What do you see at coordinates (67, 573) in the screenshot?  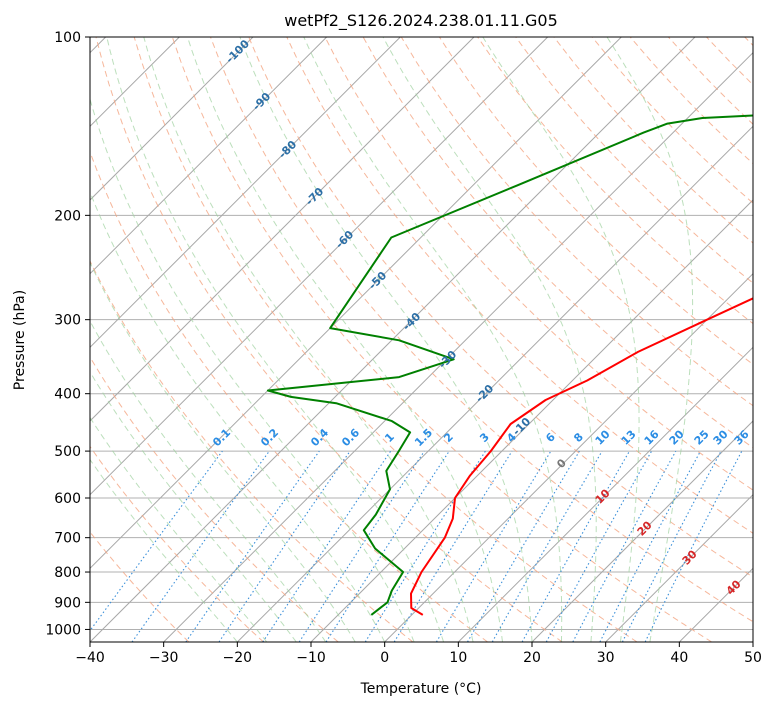 I see `y-tick-label: 800` at bounding box center [67, 573].